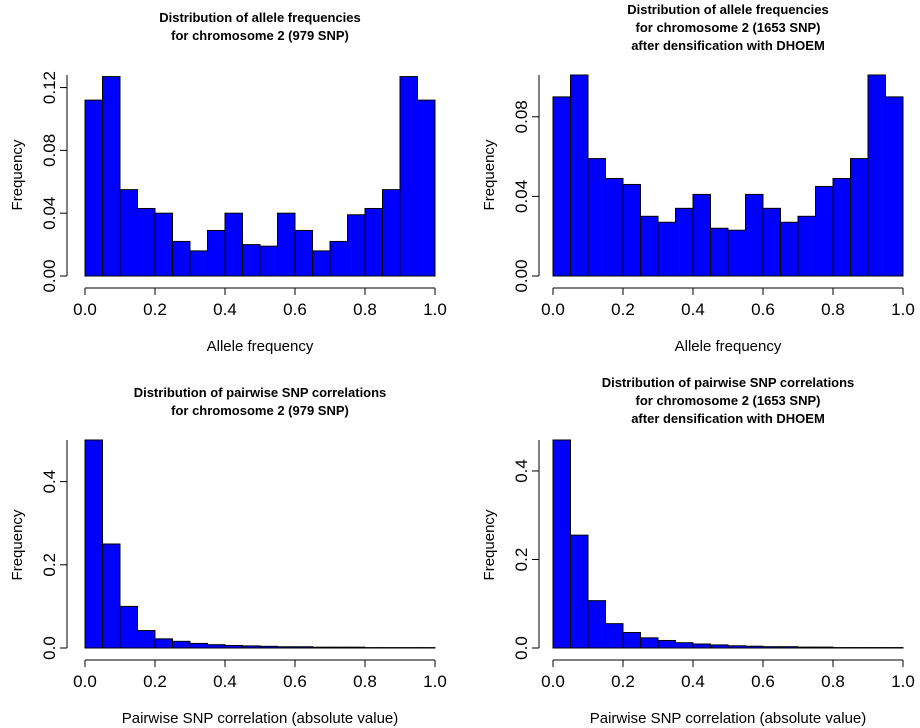 The height and width of the screenshot is (728, 920). I want to click on y-ticks: 0.00 0.04 0.08, so click(525, 196).